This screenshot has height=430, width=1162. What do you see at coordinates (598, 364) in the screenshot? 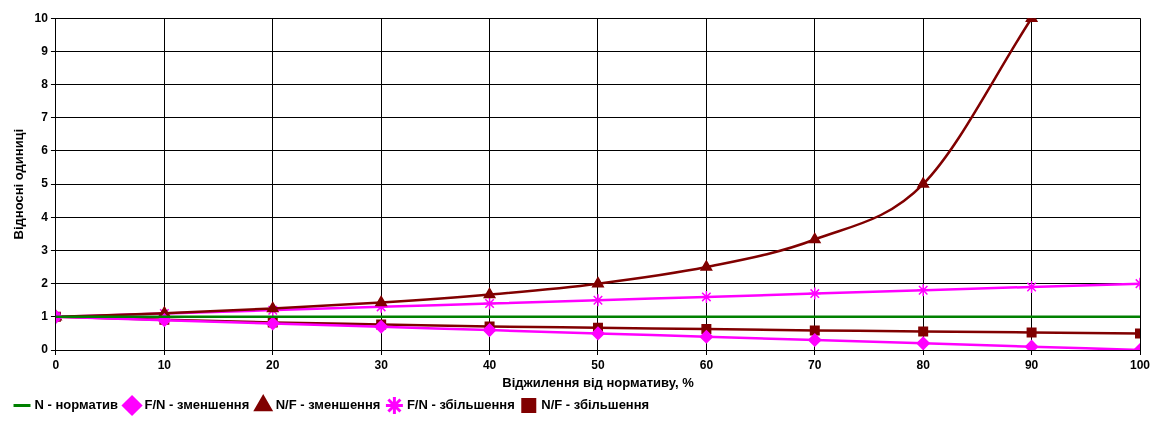
I see `x-tick-label: 50` at bounding box center [598, 364].